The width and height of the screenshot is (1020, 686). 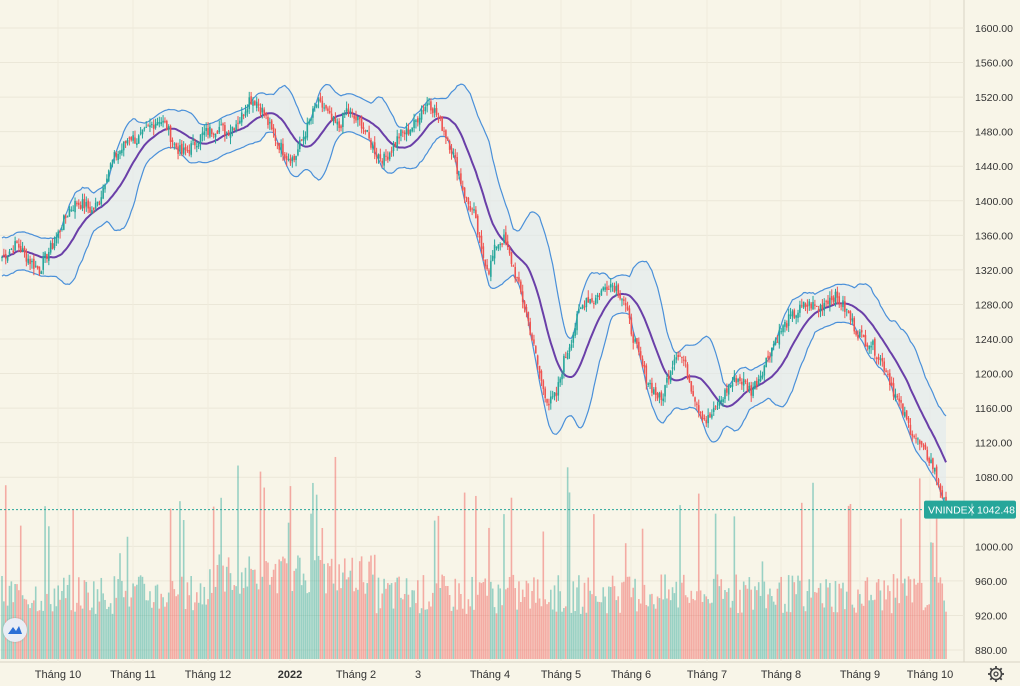 What do you see at coordinates (994, 236) in the screenshot?
I see `price-tick-label: 1360.00` at bounding box center [994, 236].